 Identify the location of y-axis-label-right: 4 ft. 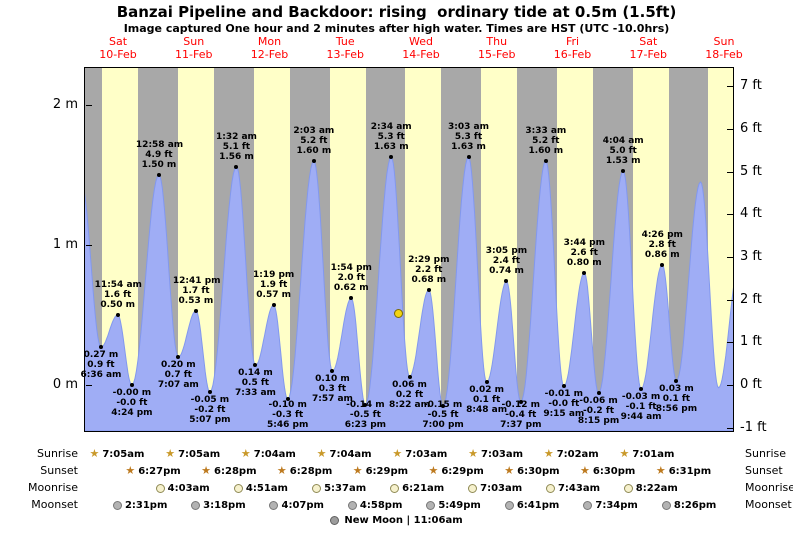
(751, 214).